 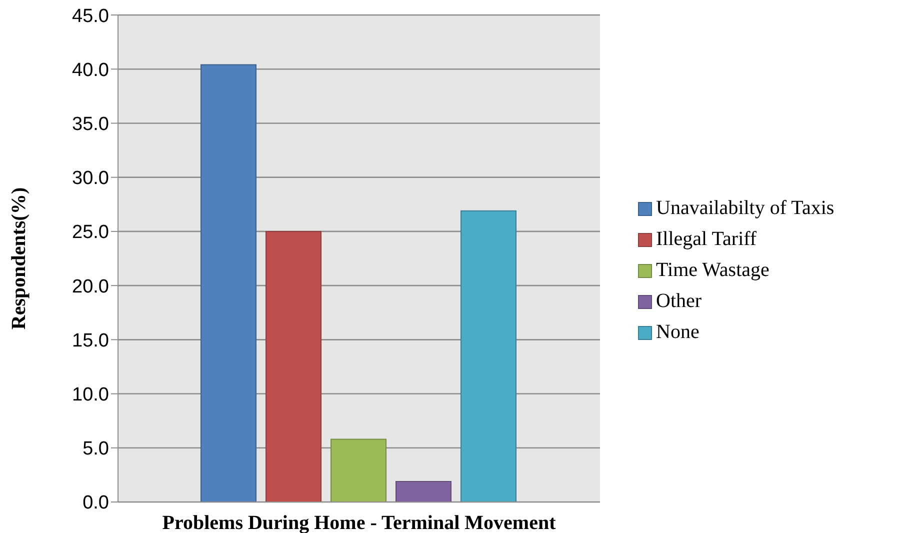 What do you see at coordinates (95, 503) in the screenshot?
I see `y-tick-label: 0.0` at bounding box center [95, 503].